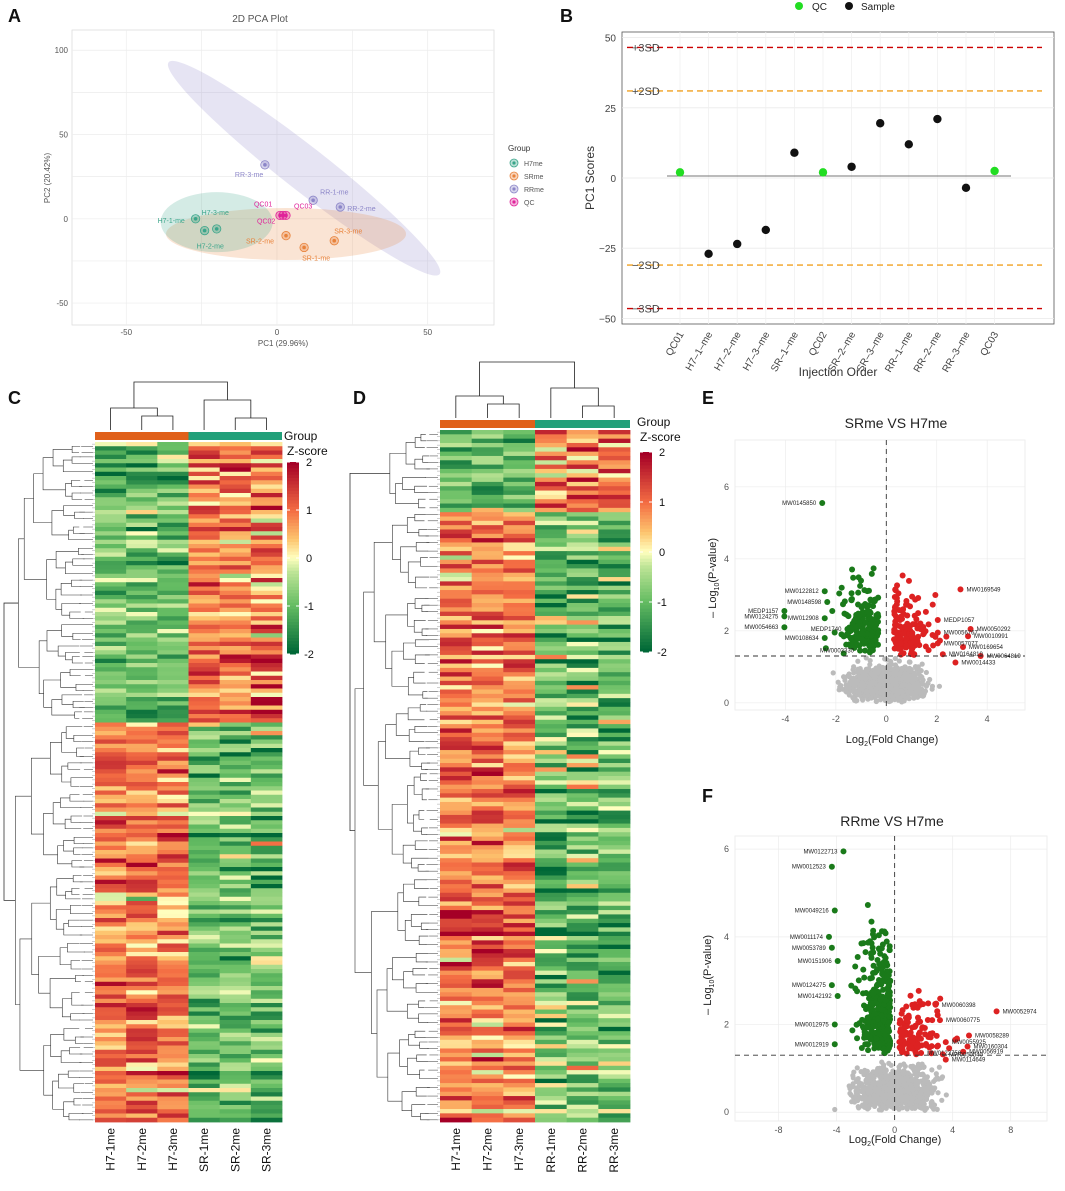 The height and width of the screenshot is (1191, 1065). I want to click on ve-point-label: MW0014433, so click(978, 663).